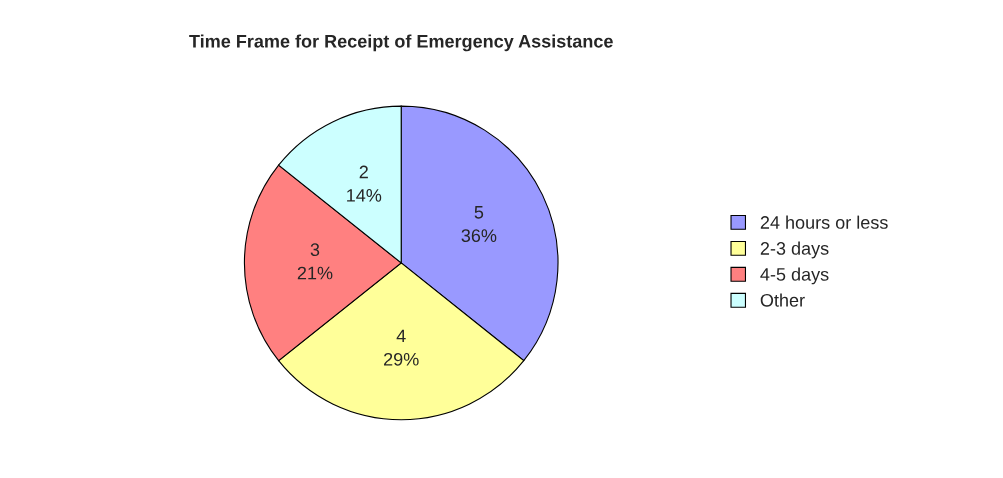 This screenshot has height=478, width=1003. Describe the element at coordinates (794, 276) in the screenshot. I see `legend-label: 4-5 days` at that location.